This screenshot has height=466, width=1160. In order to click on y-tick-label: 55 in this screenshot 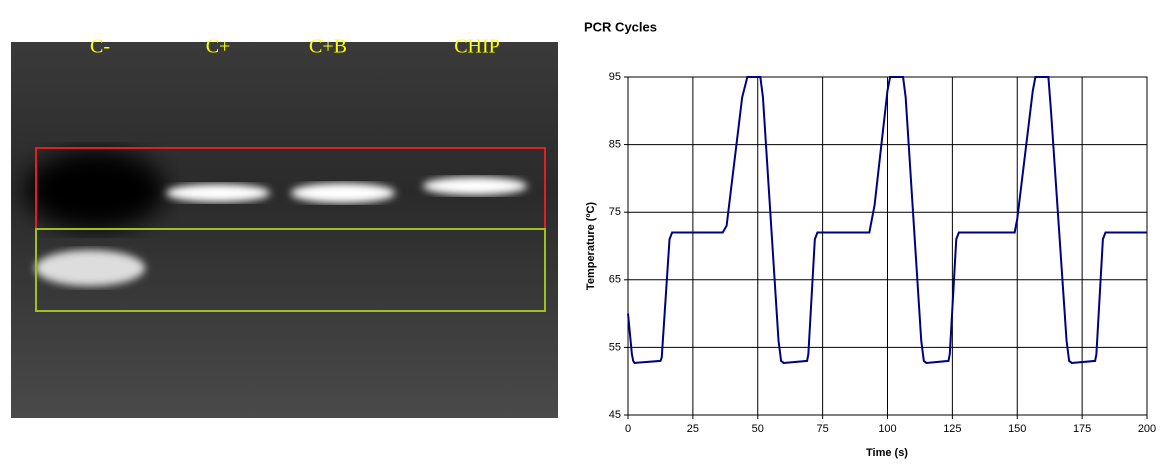, I will do `click(615, 347)`.